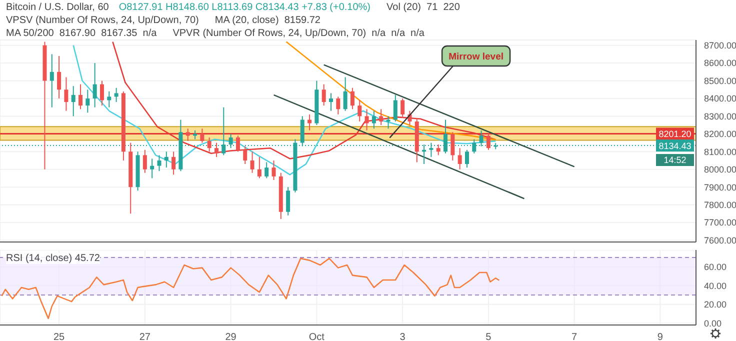 This screenshot has width=736, height=341. I want to click on y-tick-label: 20.00, so click(715, 305).